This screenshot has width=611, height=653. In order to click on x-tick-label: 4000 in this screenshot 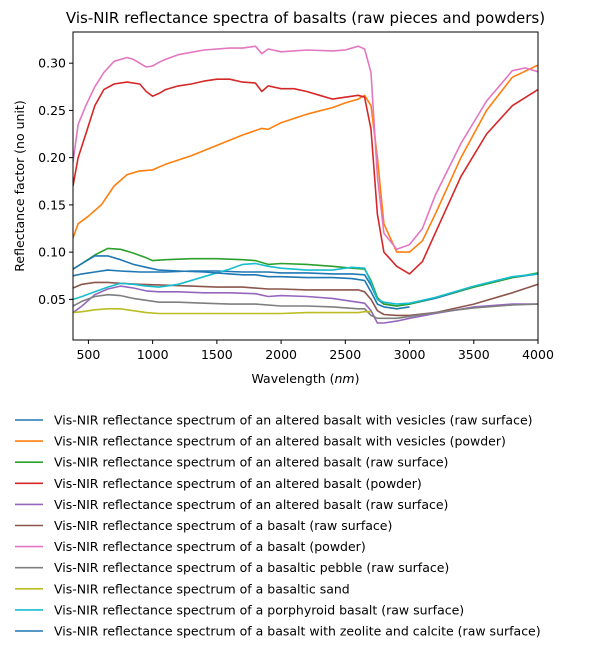, I will do `click(538, 354)`.